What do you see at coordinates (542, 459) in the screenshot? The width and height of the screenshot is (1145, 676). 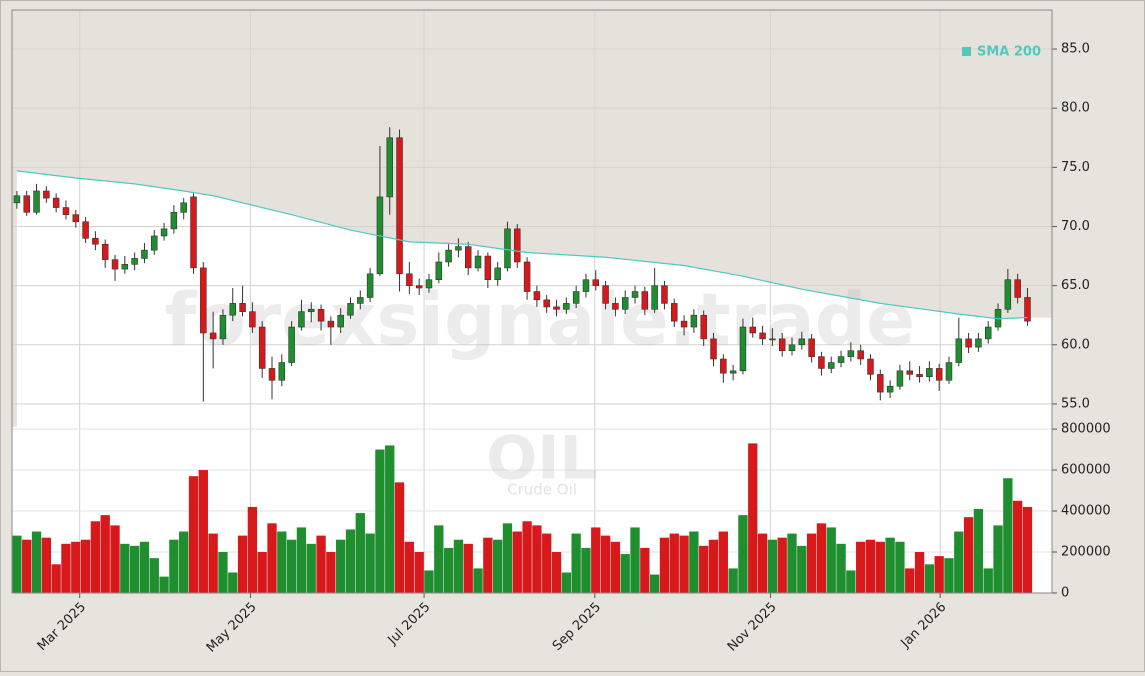 I see `symbol-watermark: OIL` at bounding box center [542, 459].